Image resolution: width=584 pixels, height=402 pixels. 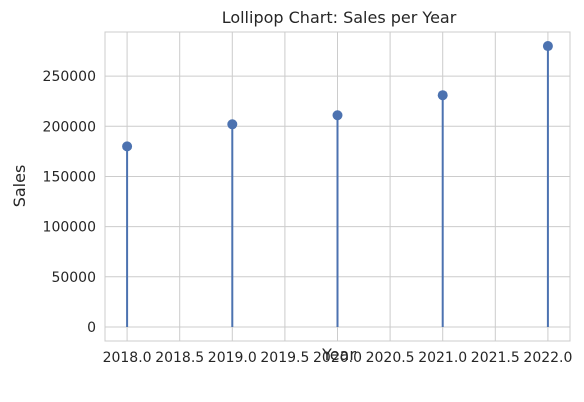 I want to click on y-tick-labels: 0 50000 100000 150000 200000 250000, so click(x=69, y=202).